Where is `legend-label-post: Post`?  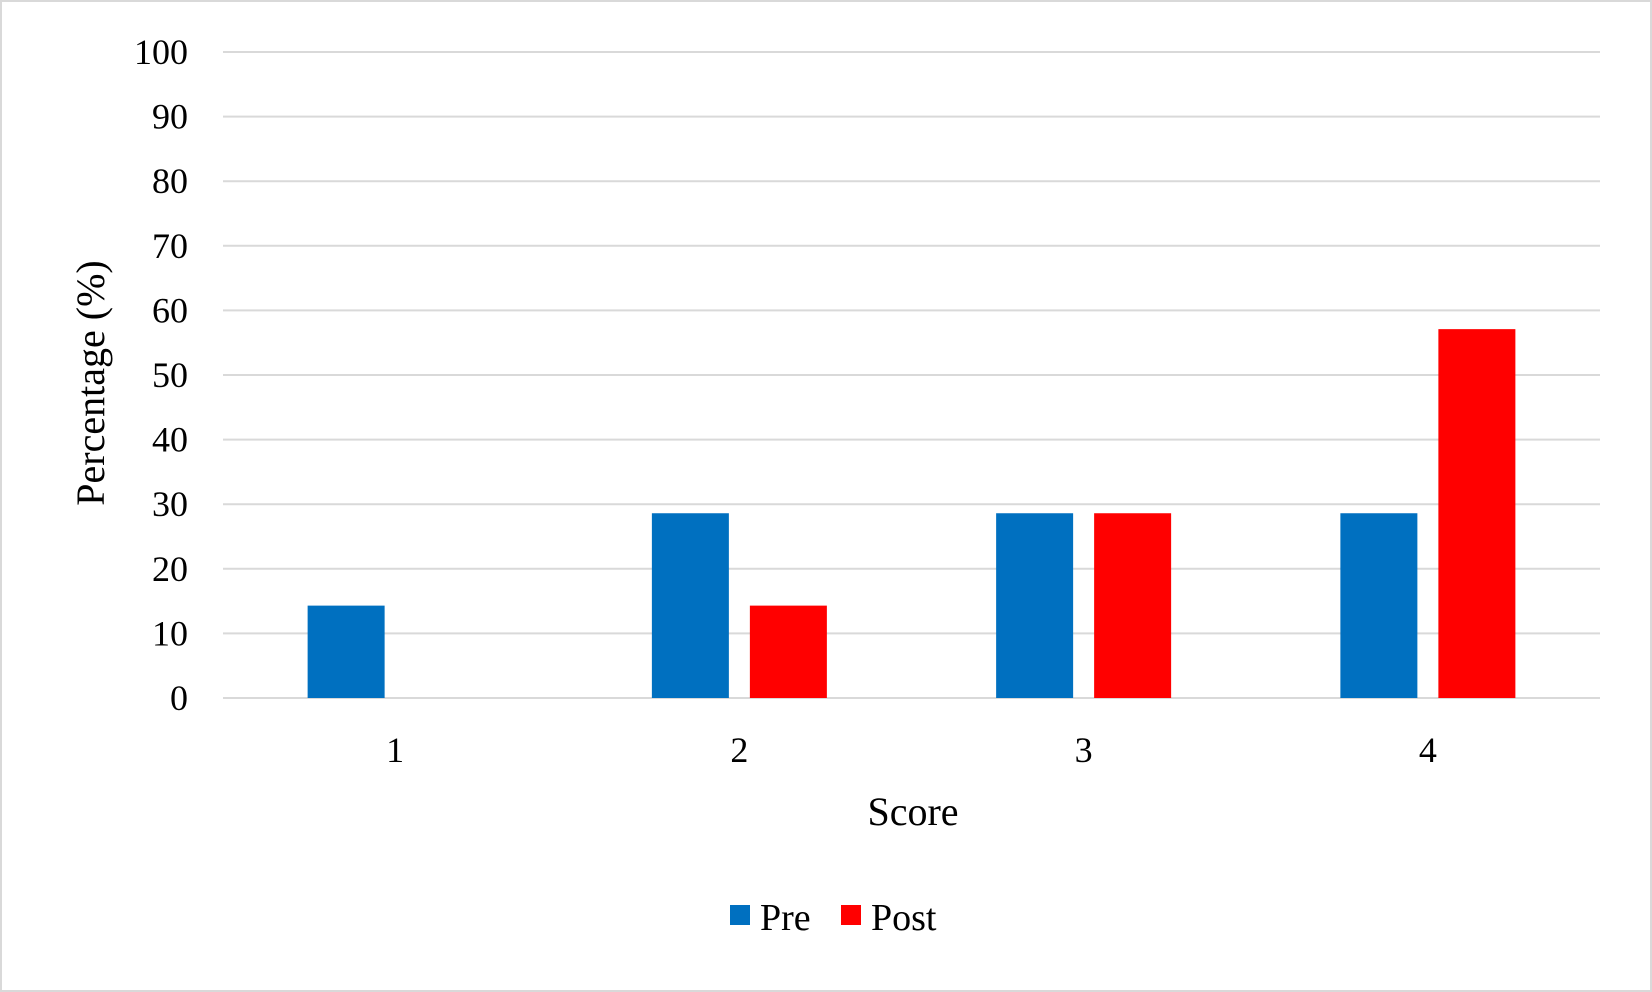 legend-label-post: Post is located at coordinates (904, 918).